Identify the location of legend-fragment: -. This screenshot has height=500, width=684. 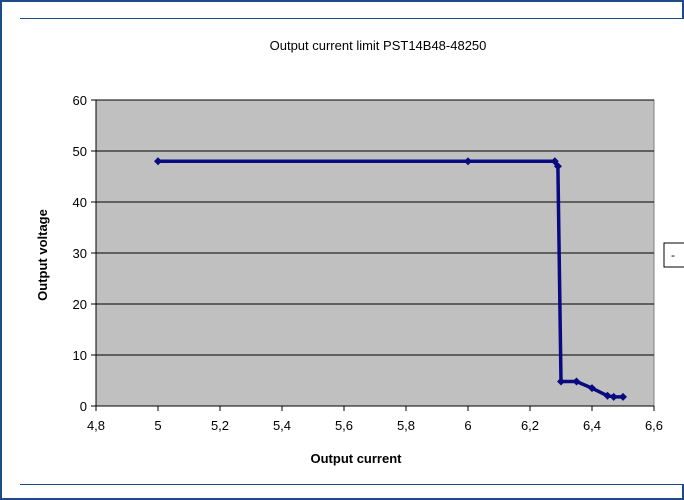
(673, 255).